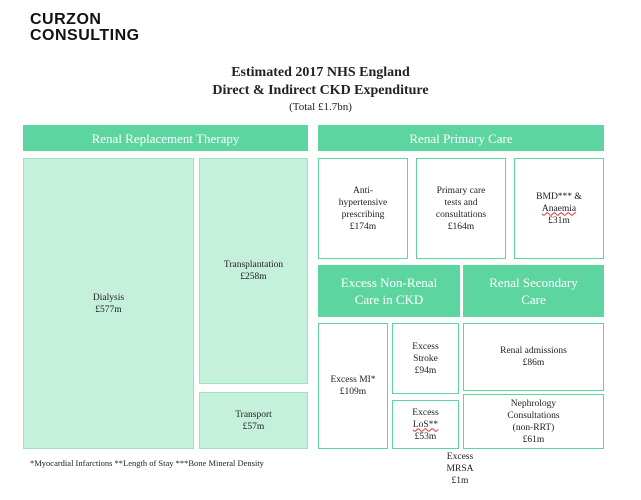  What do you see at coordinates (460, 481) in the screenshot?
I see `excess-mrsa-value: £1m` at bounding box center [460, 481].